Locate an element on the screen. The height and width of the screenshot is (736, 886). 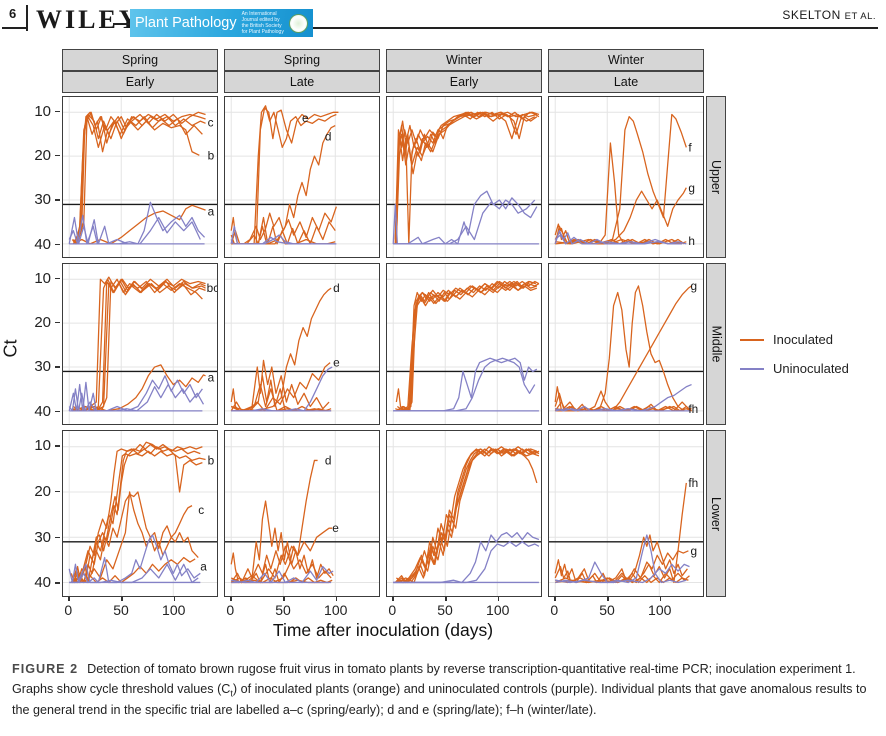
facet-col-strip: Early is located at coordinates (464, 82).